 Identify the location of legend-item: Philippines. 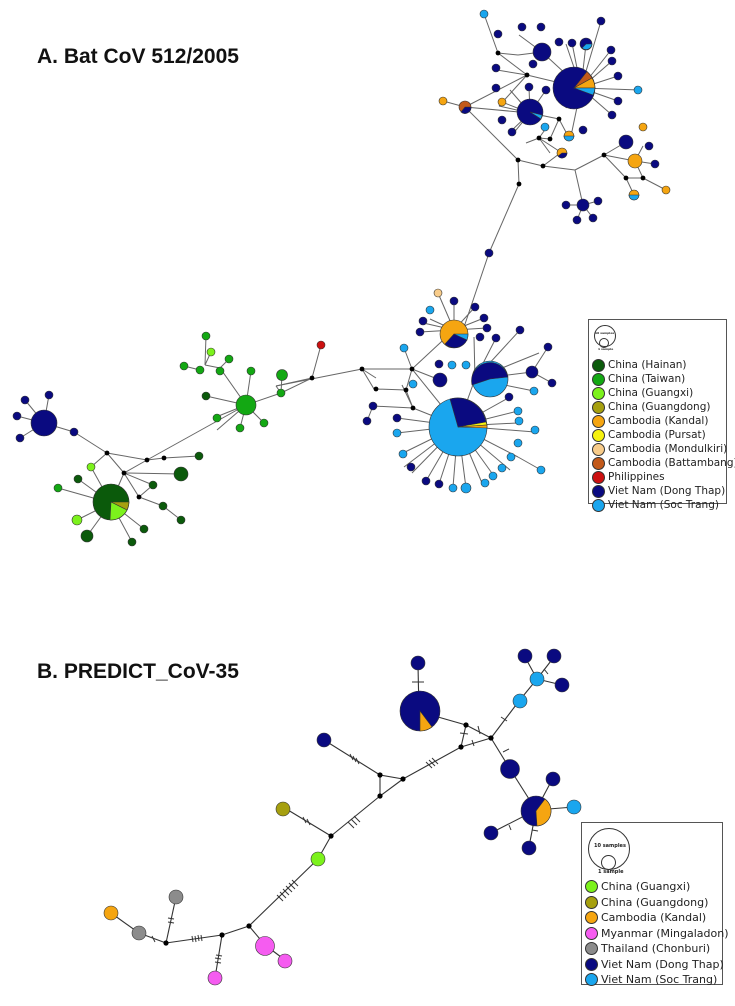
(657, 477).